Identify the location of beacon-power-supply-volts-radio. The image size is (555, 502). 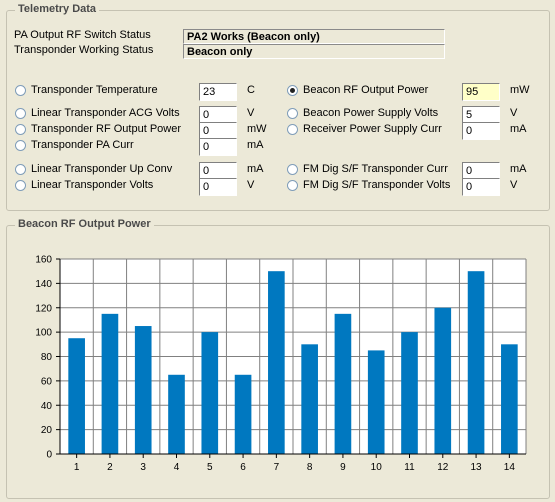
(292, 113).